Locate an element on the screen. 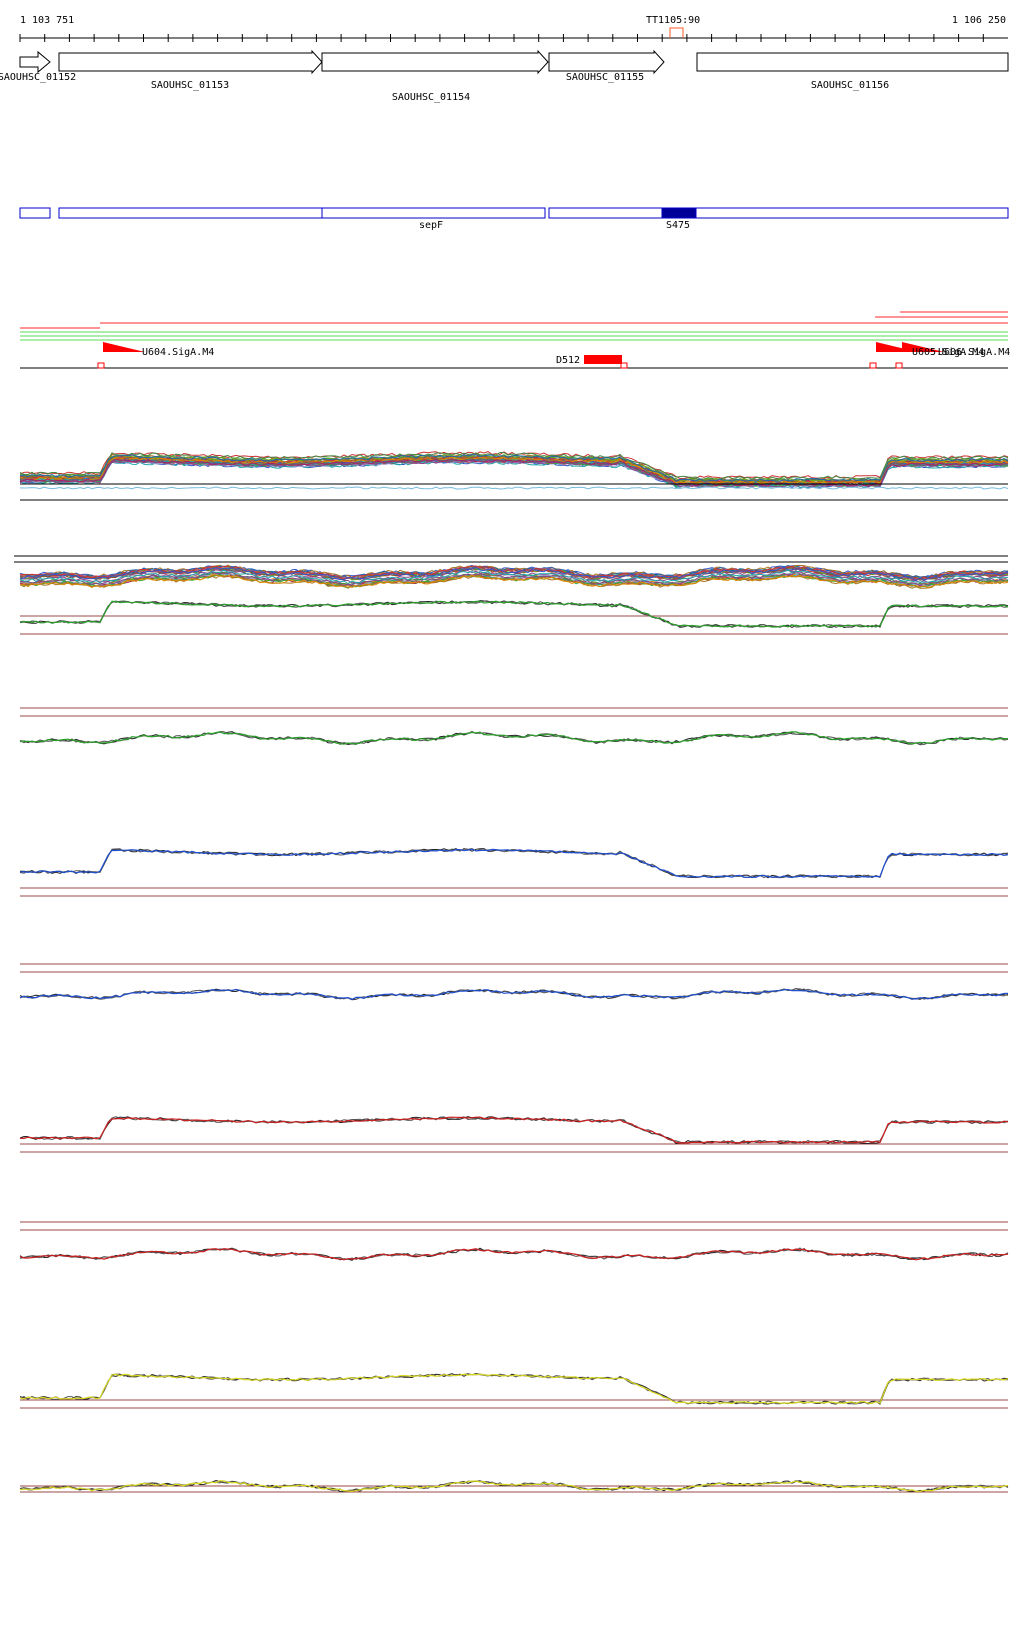  segment-highlight-label: S475 is located at coordinates (678, 225).